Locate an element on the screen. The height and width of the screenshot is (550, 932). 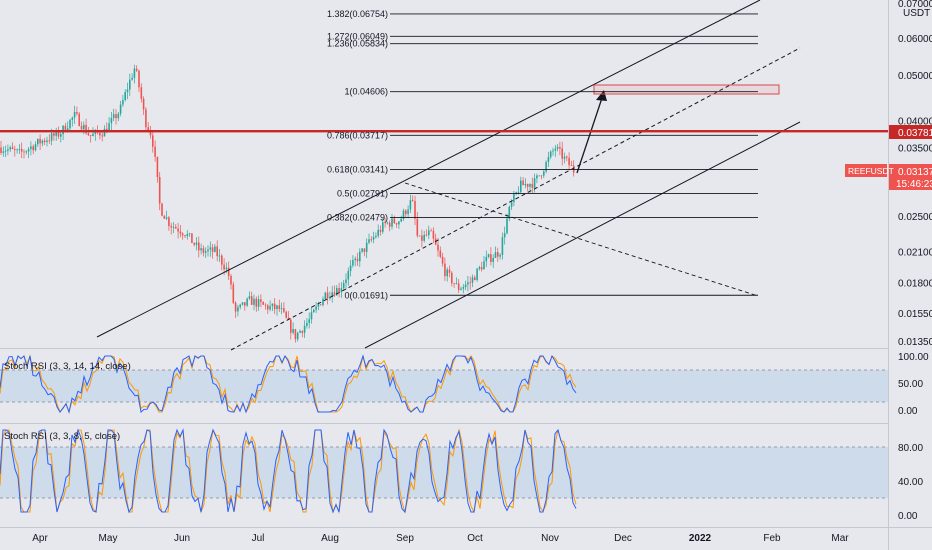
resistance-line is located at coordinates (444, 131).